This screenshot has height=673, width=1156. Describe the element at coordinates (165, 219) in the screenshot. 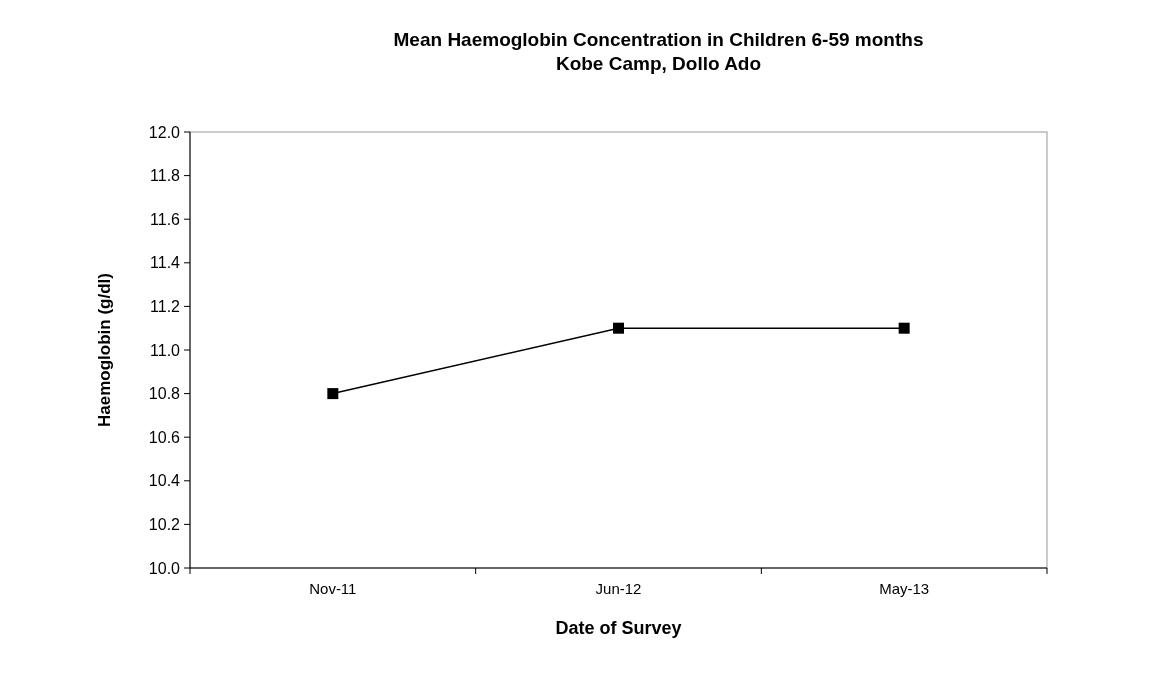

I see `y-tick-label: 11.6` at that location.